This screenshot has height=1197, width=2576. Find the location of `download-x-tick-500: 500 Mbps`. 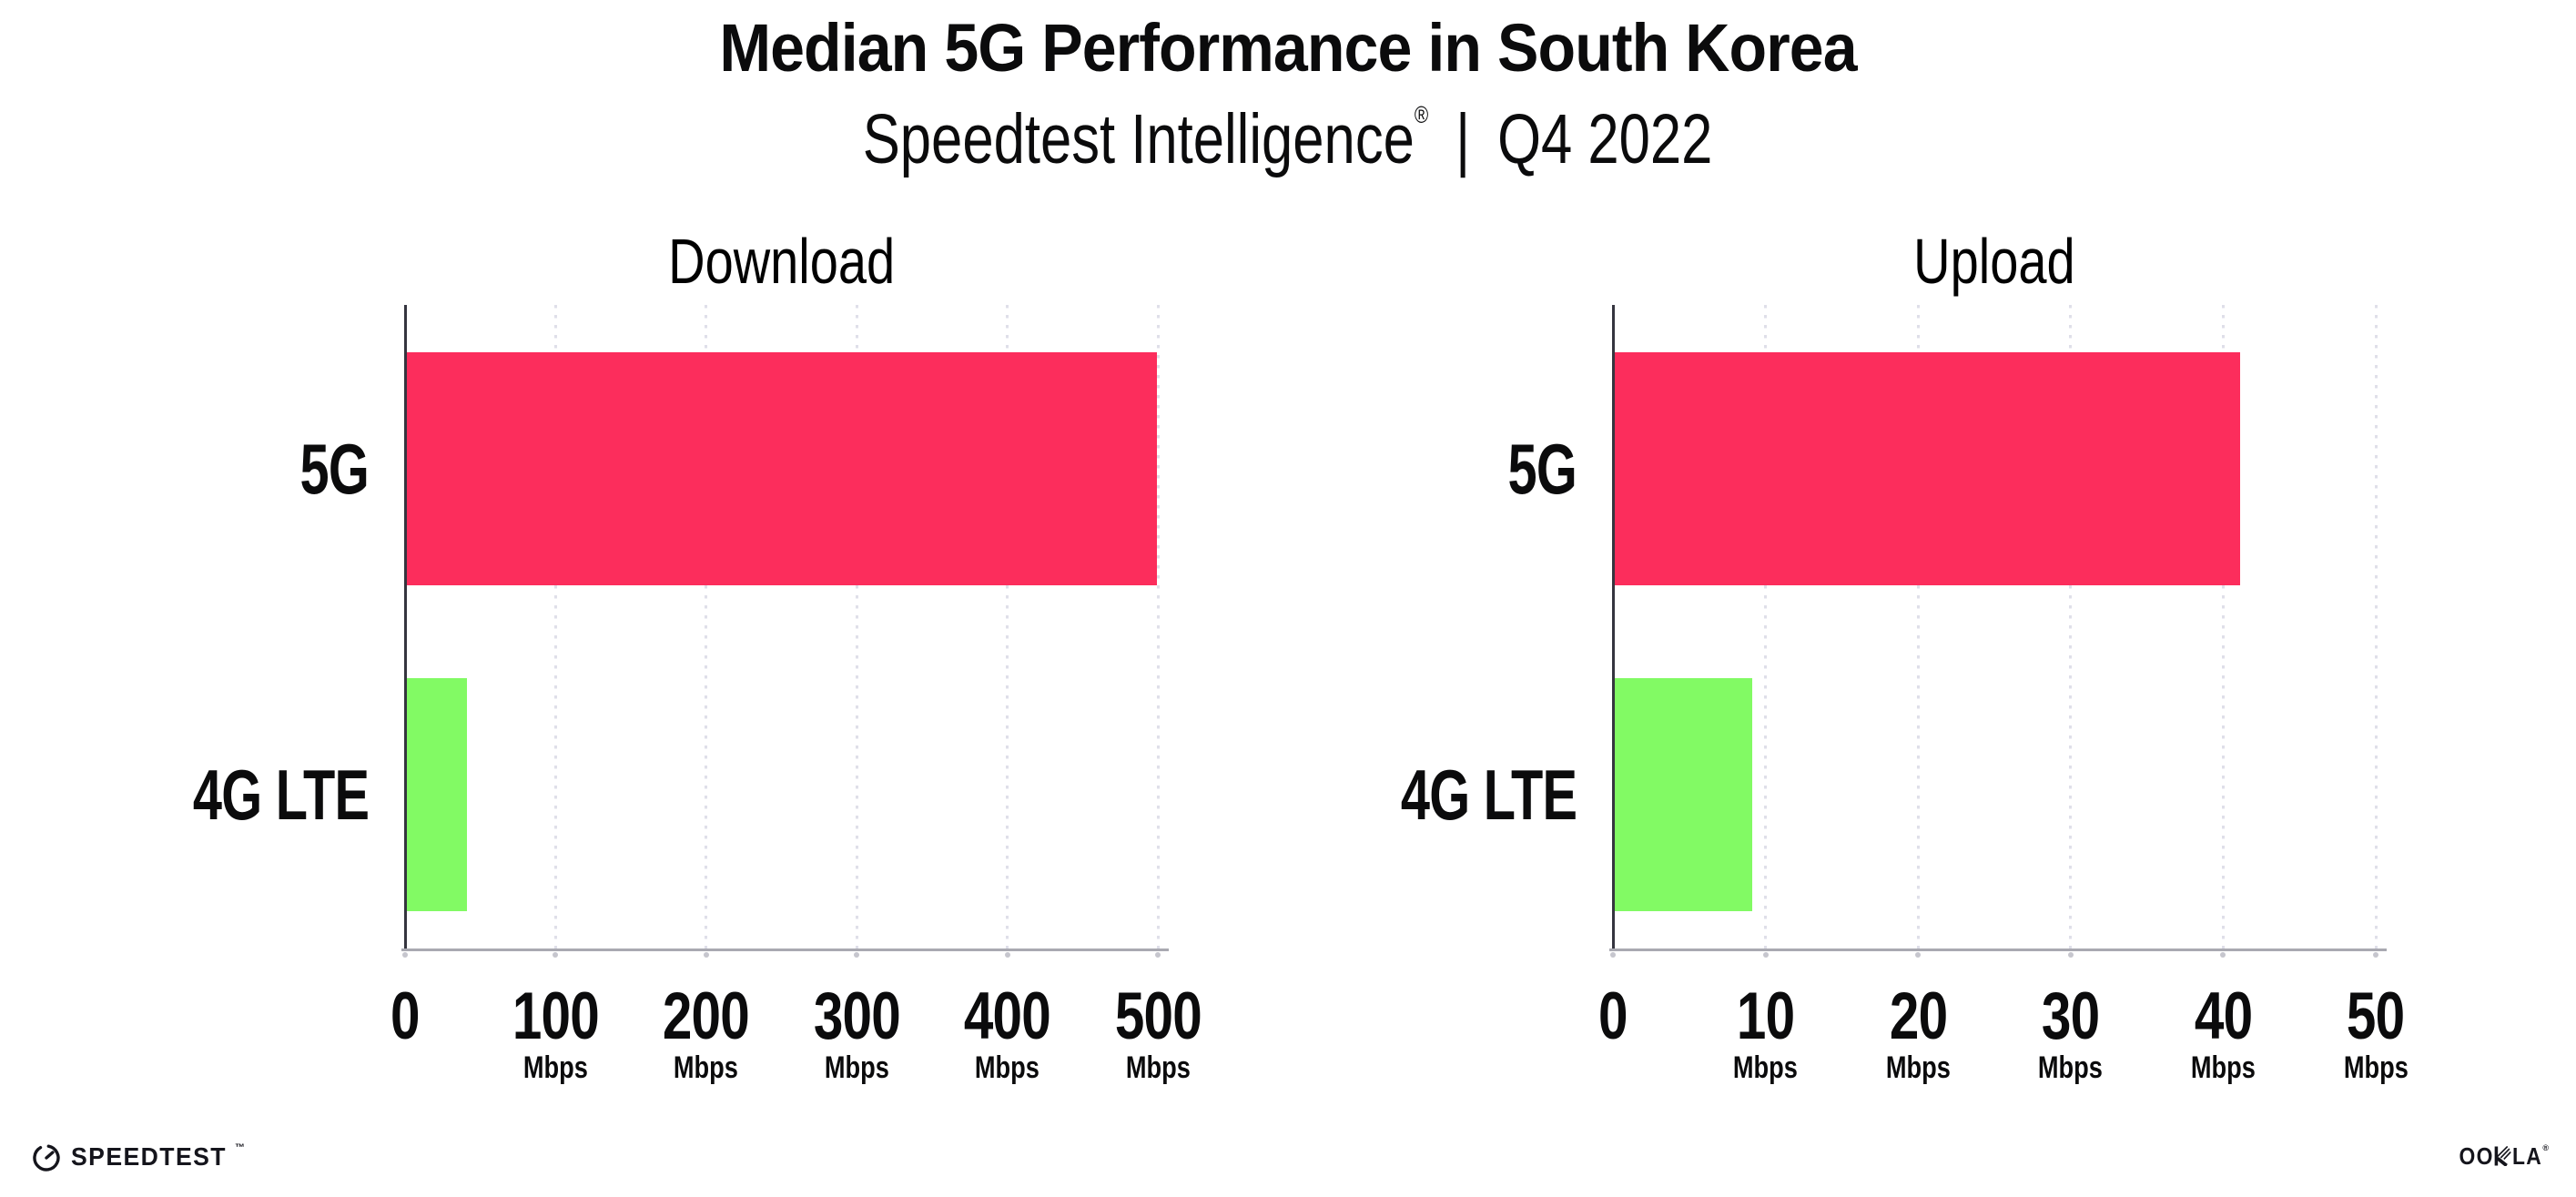

download-x-tick-500: 500 Mbps is located at coordinates (1158, 1033).